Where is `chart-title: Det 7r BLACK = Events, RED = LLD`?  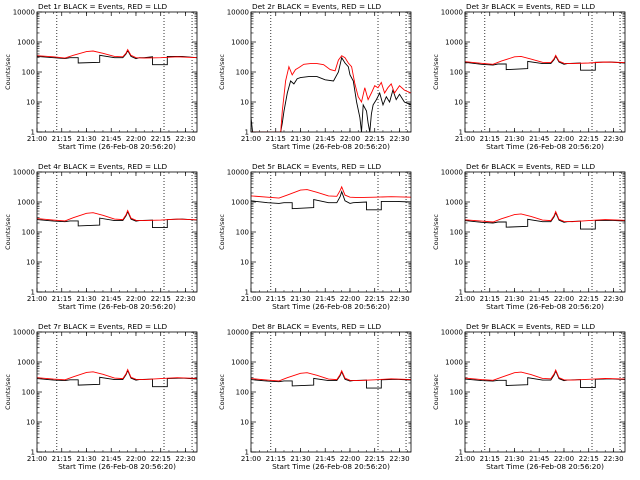
chart-title: Det 7r BLACK = Events, RED = LLD is located at coordinates (103, 326).